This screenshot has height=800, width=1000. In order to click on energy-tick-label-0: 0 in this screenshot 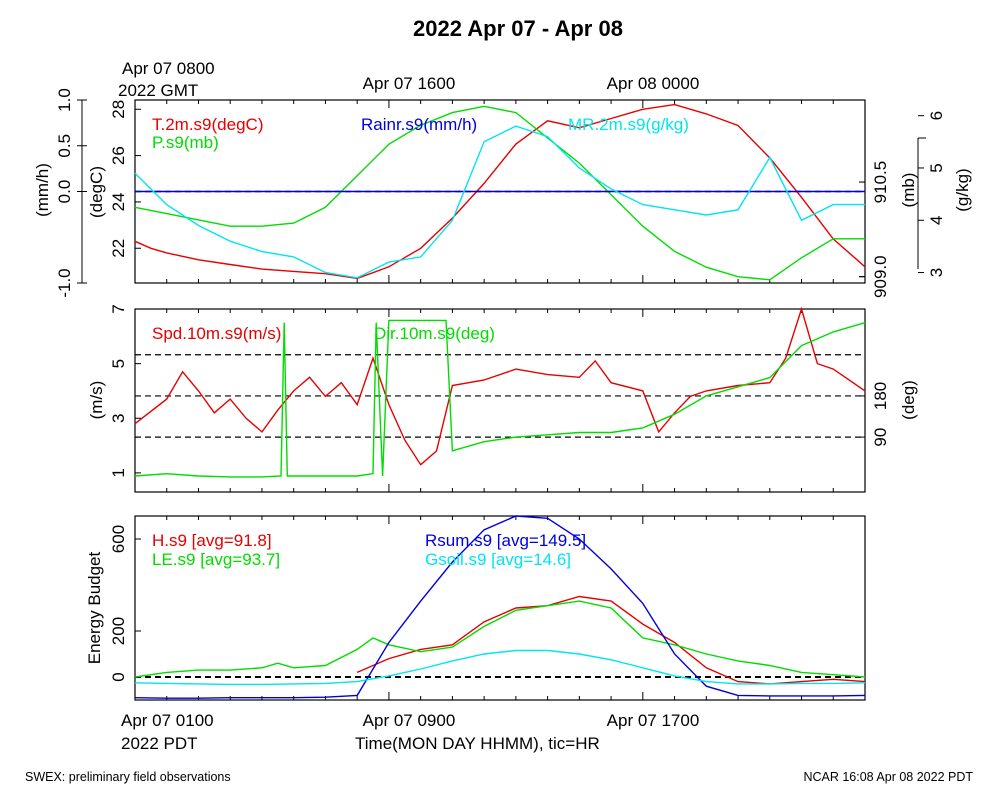, I will do `click(118, 676)`.